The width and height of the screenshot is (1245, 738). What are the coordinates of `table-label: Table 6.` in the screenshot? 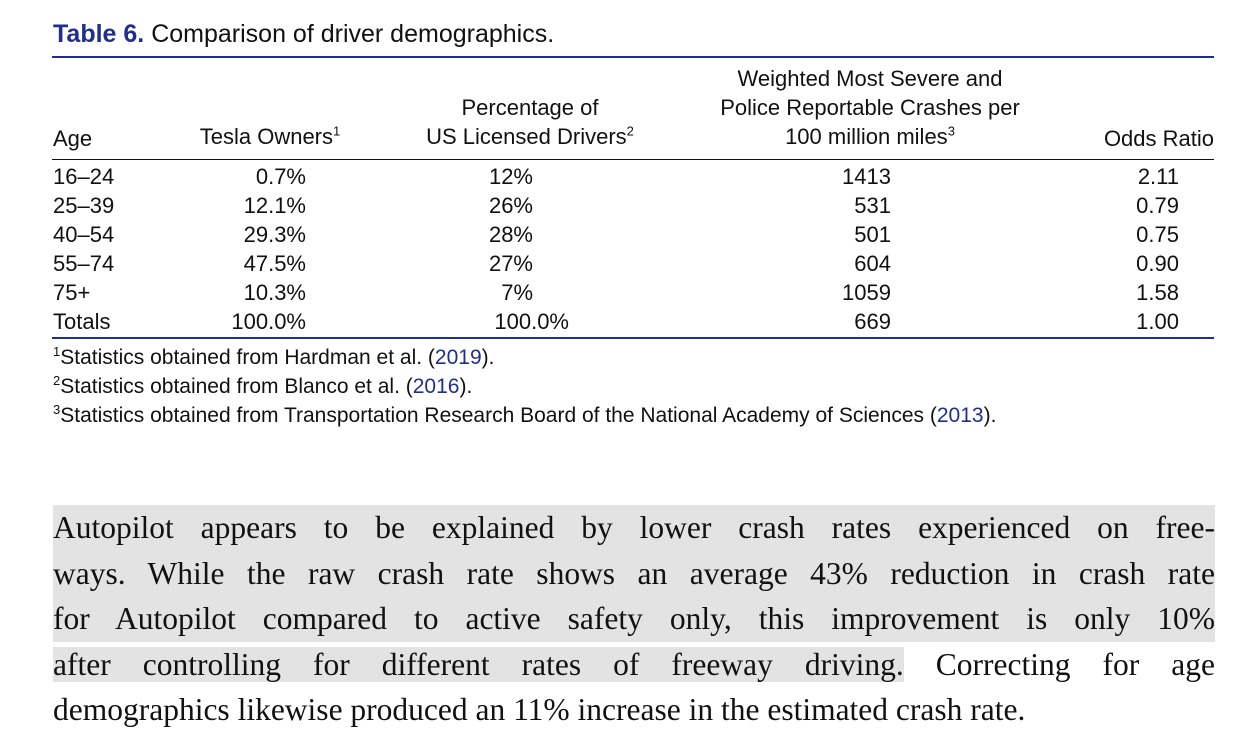 It's located at (99, 34).